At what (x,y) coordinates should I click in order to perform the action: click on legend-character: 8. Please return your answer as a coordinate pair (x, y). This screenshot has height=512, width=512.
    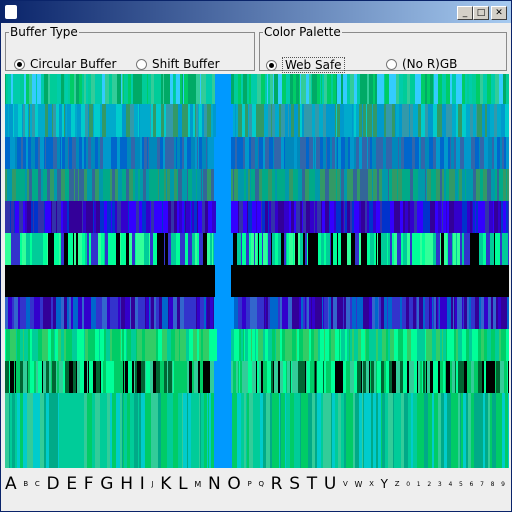
    Looking at the image, I should click on (492, 484).